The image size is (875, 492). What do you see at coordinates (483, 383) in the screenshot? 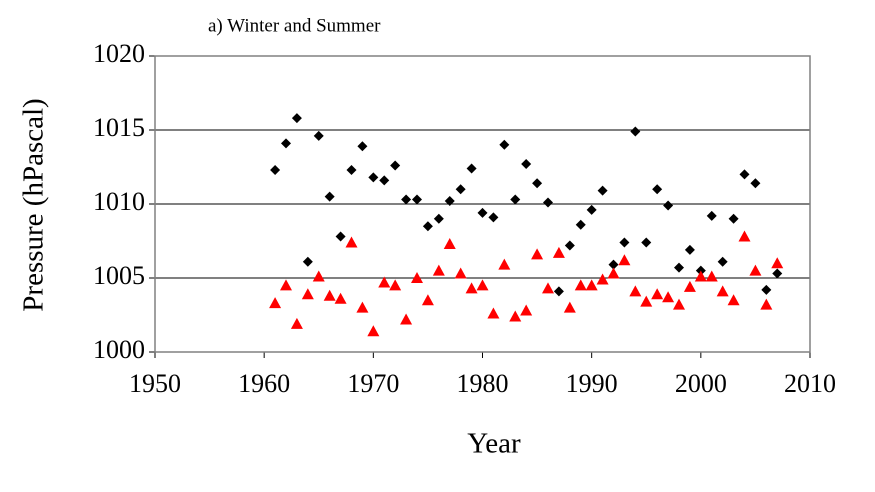
I see `x-tick-label: 1980` at bounding box center [483, 383].